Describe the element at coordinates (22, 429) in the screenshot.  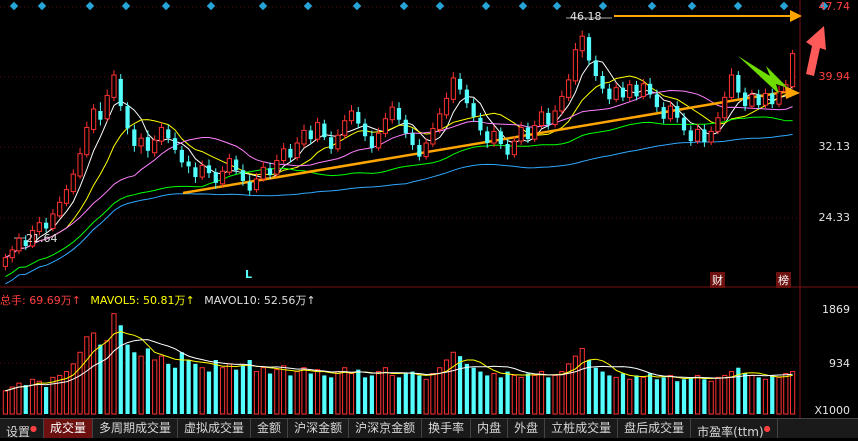
I see `tab-settings: 设置●` at that location.